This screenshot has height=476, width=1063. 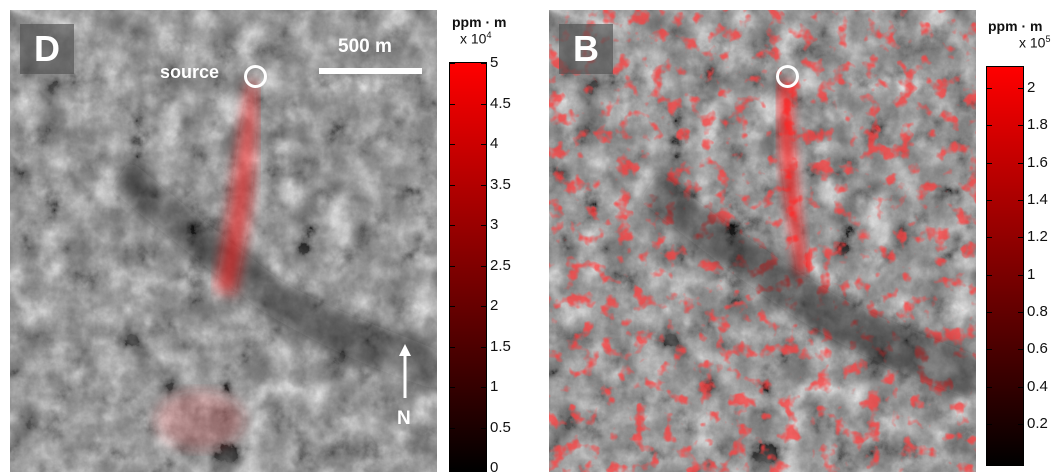 What do you see at coordinates (1037, 237) in the screenshot?
I see `colorbar-tick-label: 1.2` at bounding box center [1037, 237].